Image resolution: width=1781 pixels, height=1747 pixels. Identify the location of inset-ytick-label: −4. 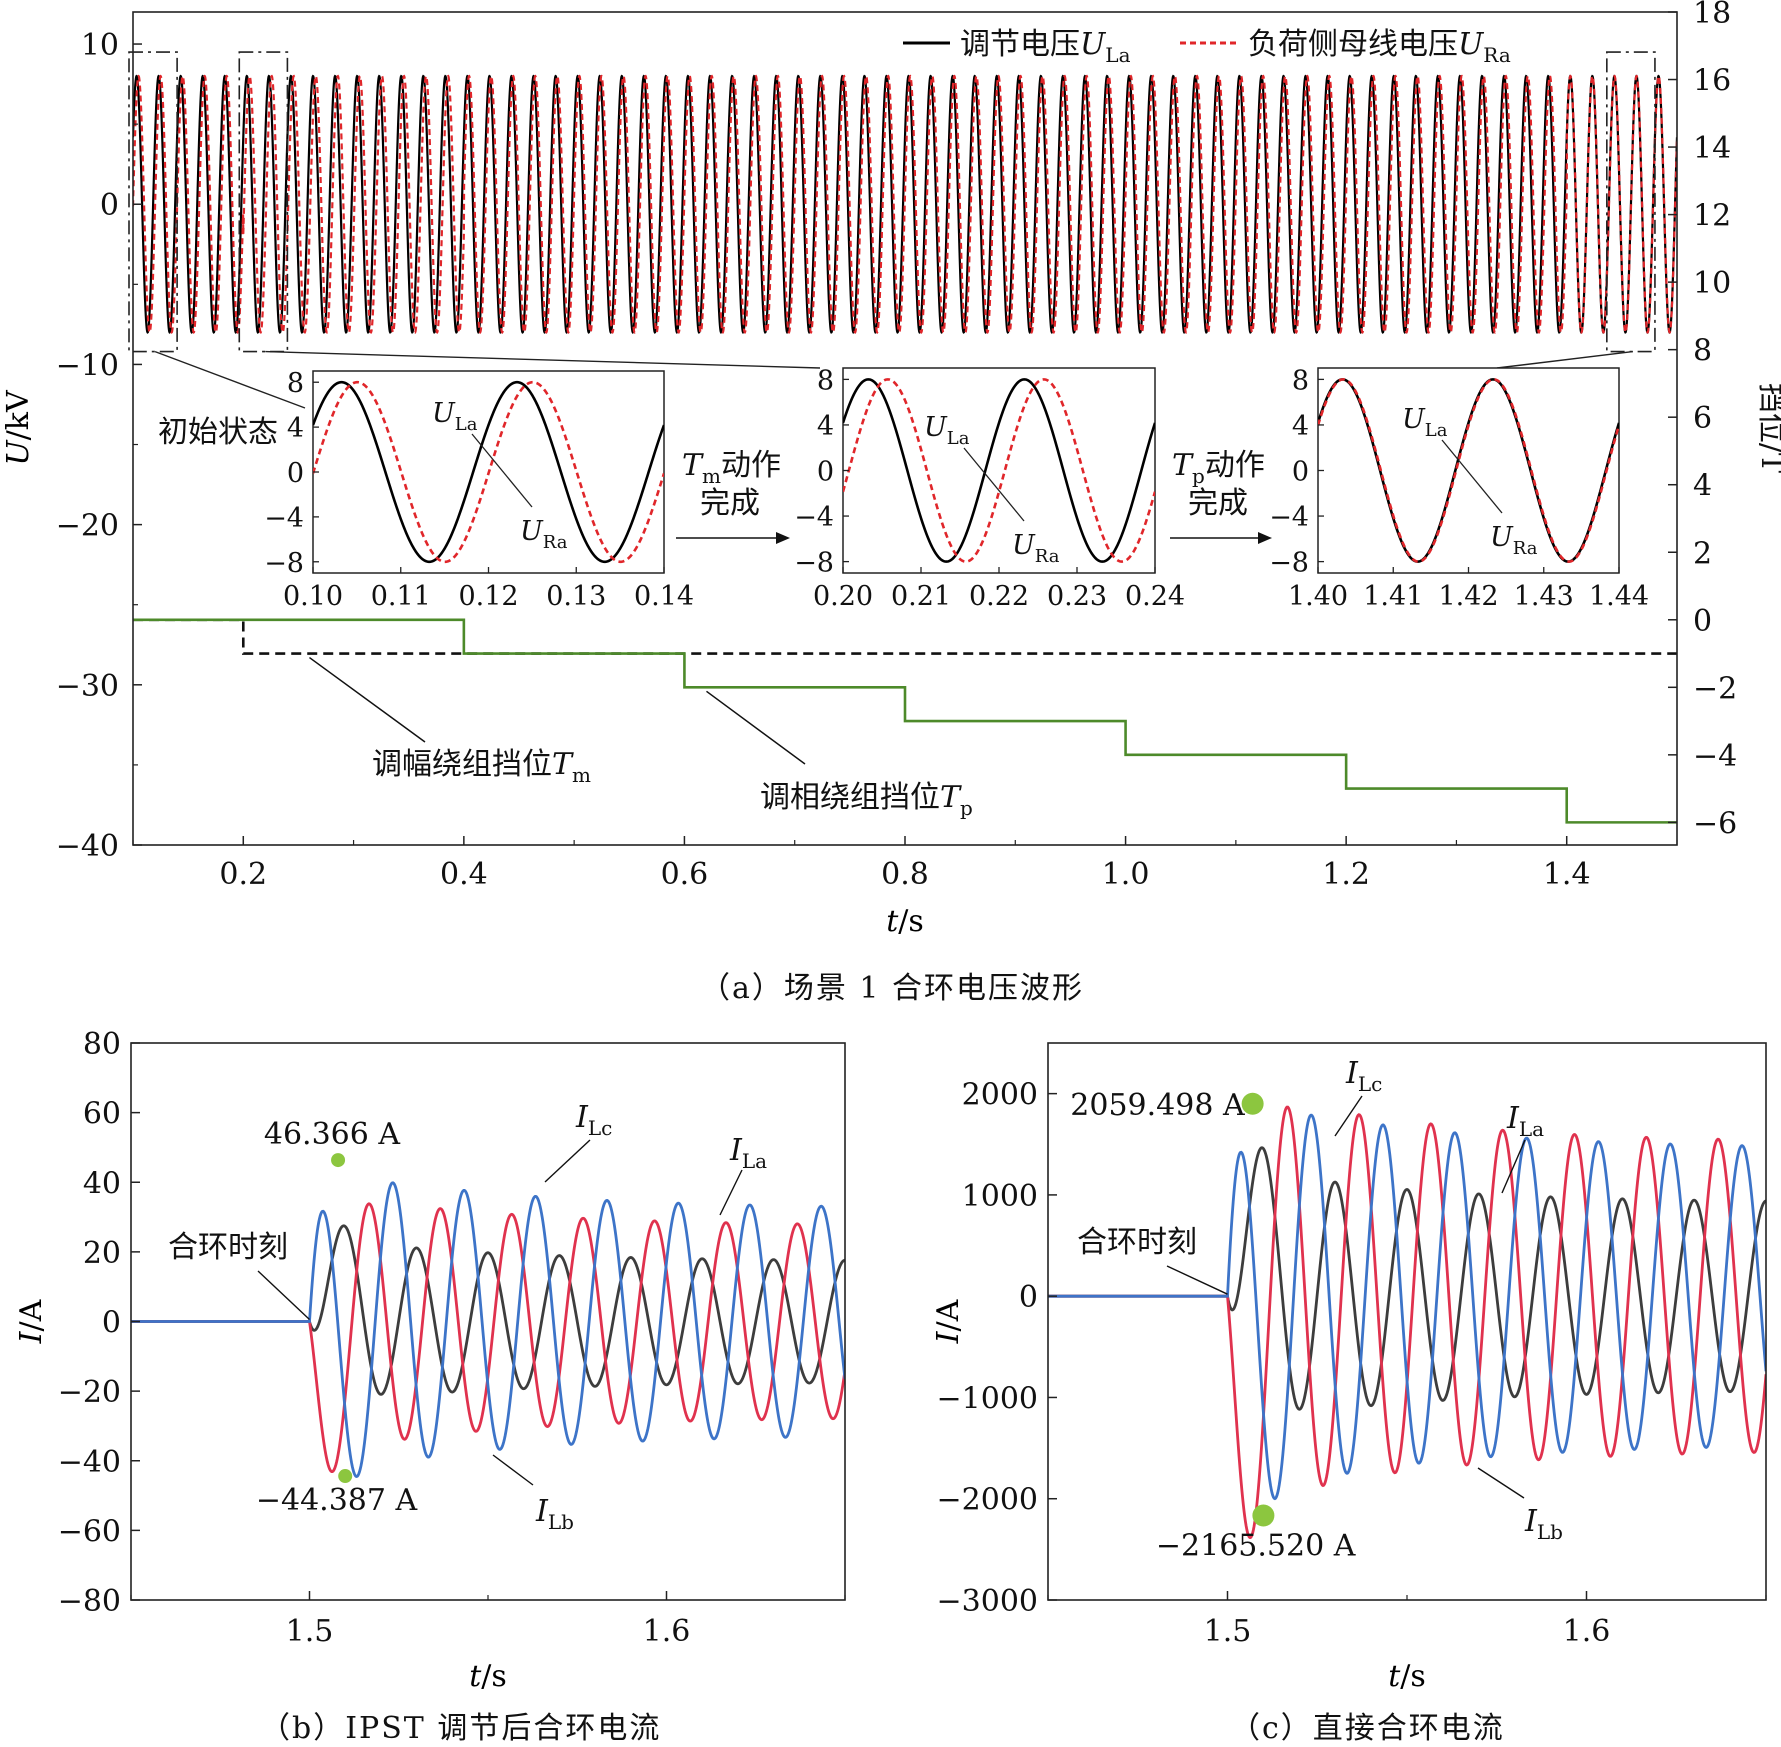
(284, 518).